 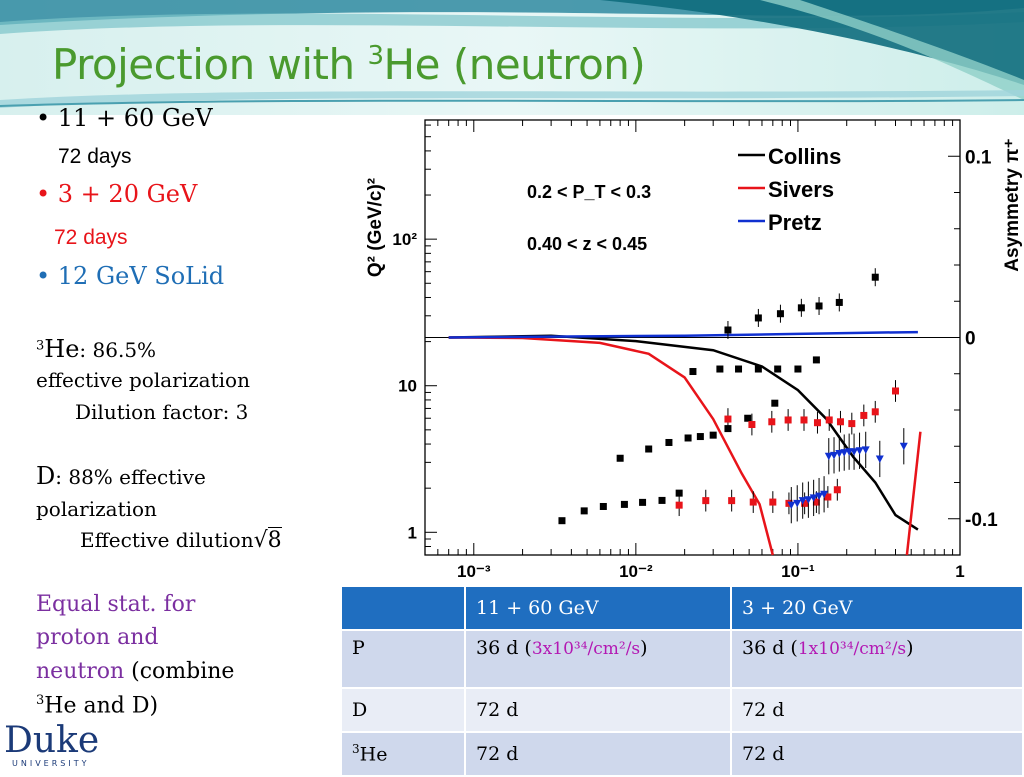 What do you see at coordinates (682, 608) in the screenshot?
I see `table-header-row: 11 + 60 GeV 3 + 20 GeV` at bounding box center [682, 608].